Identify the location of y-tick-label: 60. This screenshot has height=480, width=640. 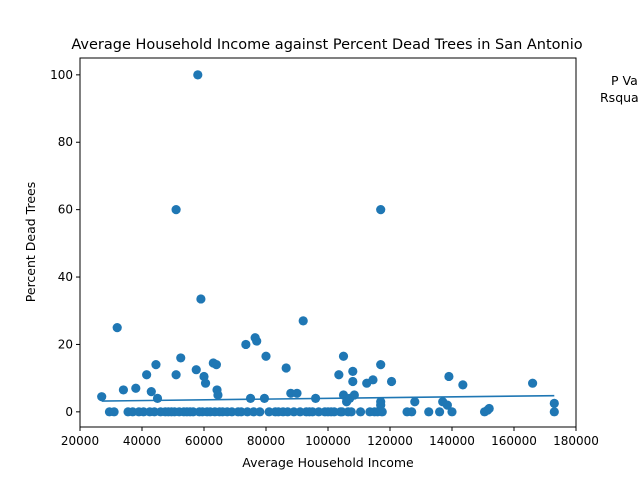
(65, 210).